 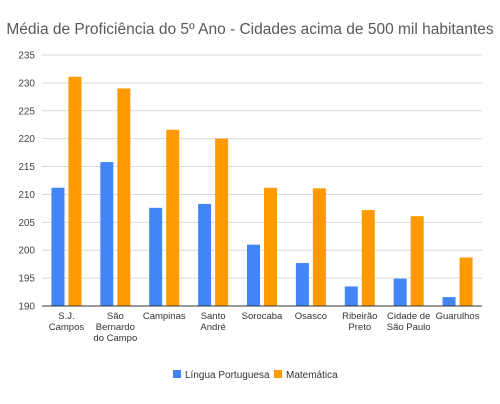 I want to click on y-tick-label: 210, so click(x=26, y=195).